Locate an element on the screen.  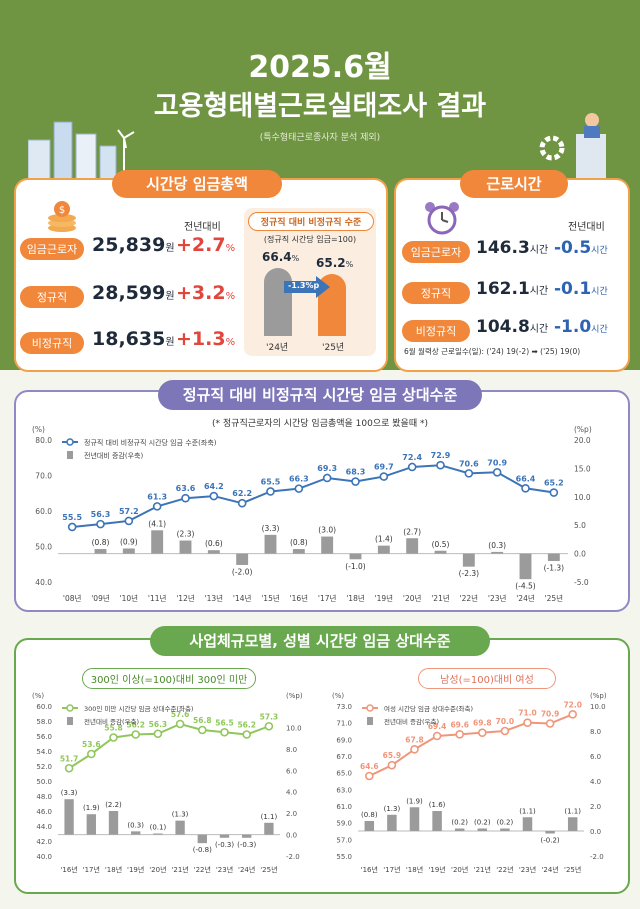
y-right-tick-label: 2.0 is located at coordinates (291, 814).